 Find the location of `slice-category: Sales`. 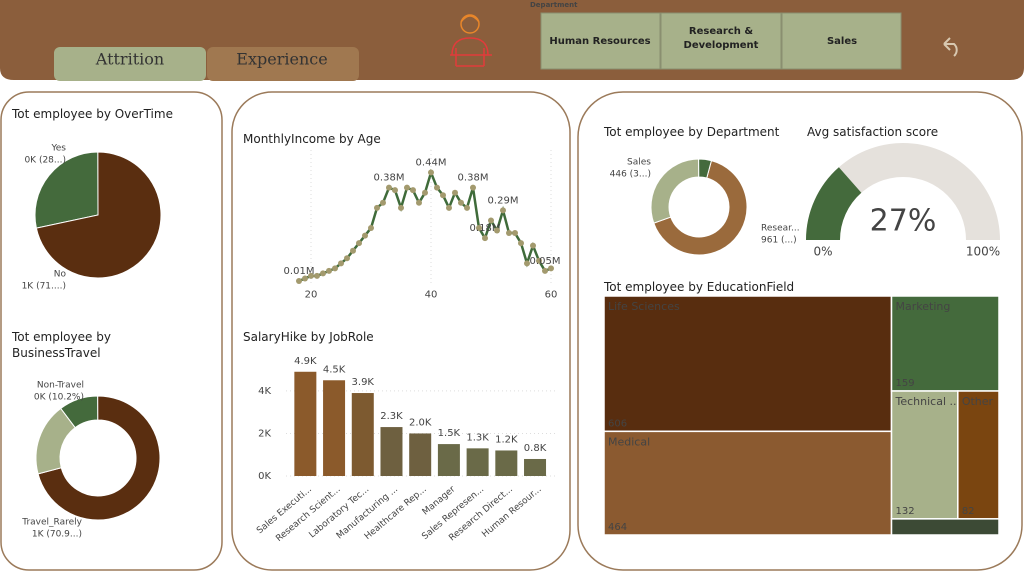

slice-category: Sales is located at coordinates (639, 163).